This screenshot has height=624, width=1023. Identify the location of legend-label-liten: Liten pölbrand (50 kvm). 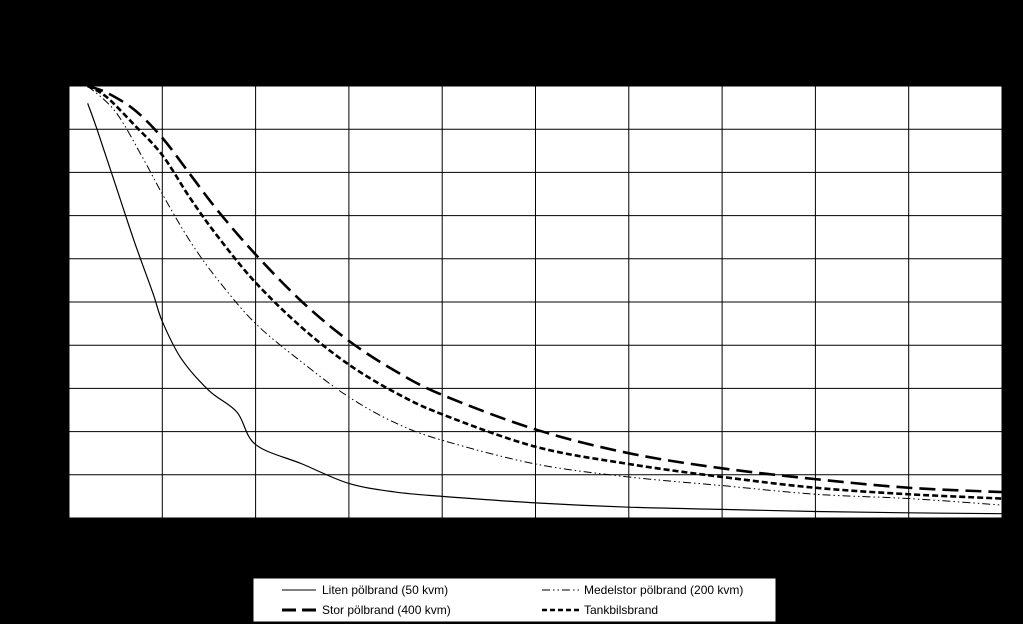
(385, 590).